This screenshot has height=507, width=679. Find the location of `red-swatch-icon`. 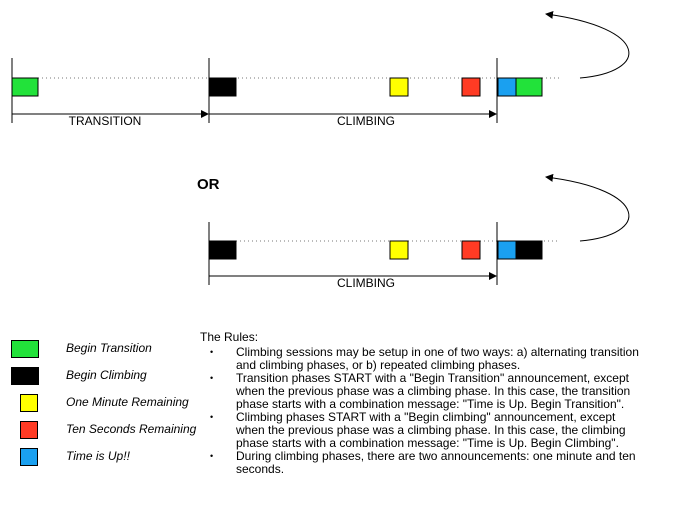

red-swatch-icon is located at coordinates (29, 430).